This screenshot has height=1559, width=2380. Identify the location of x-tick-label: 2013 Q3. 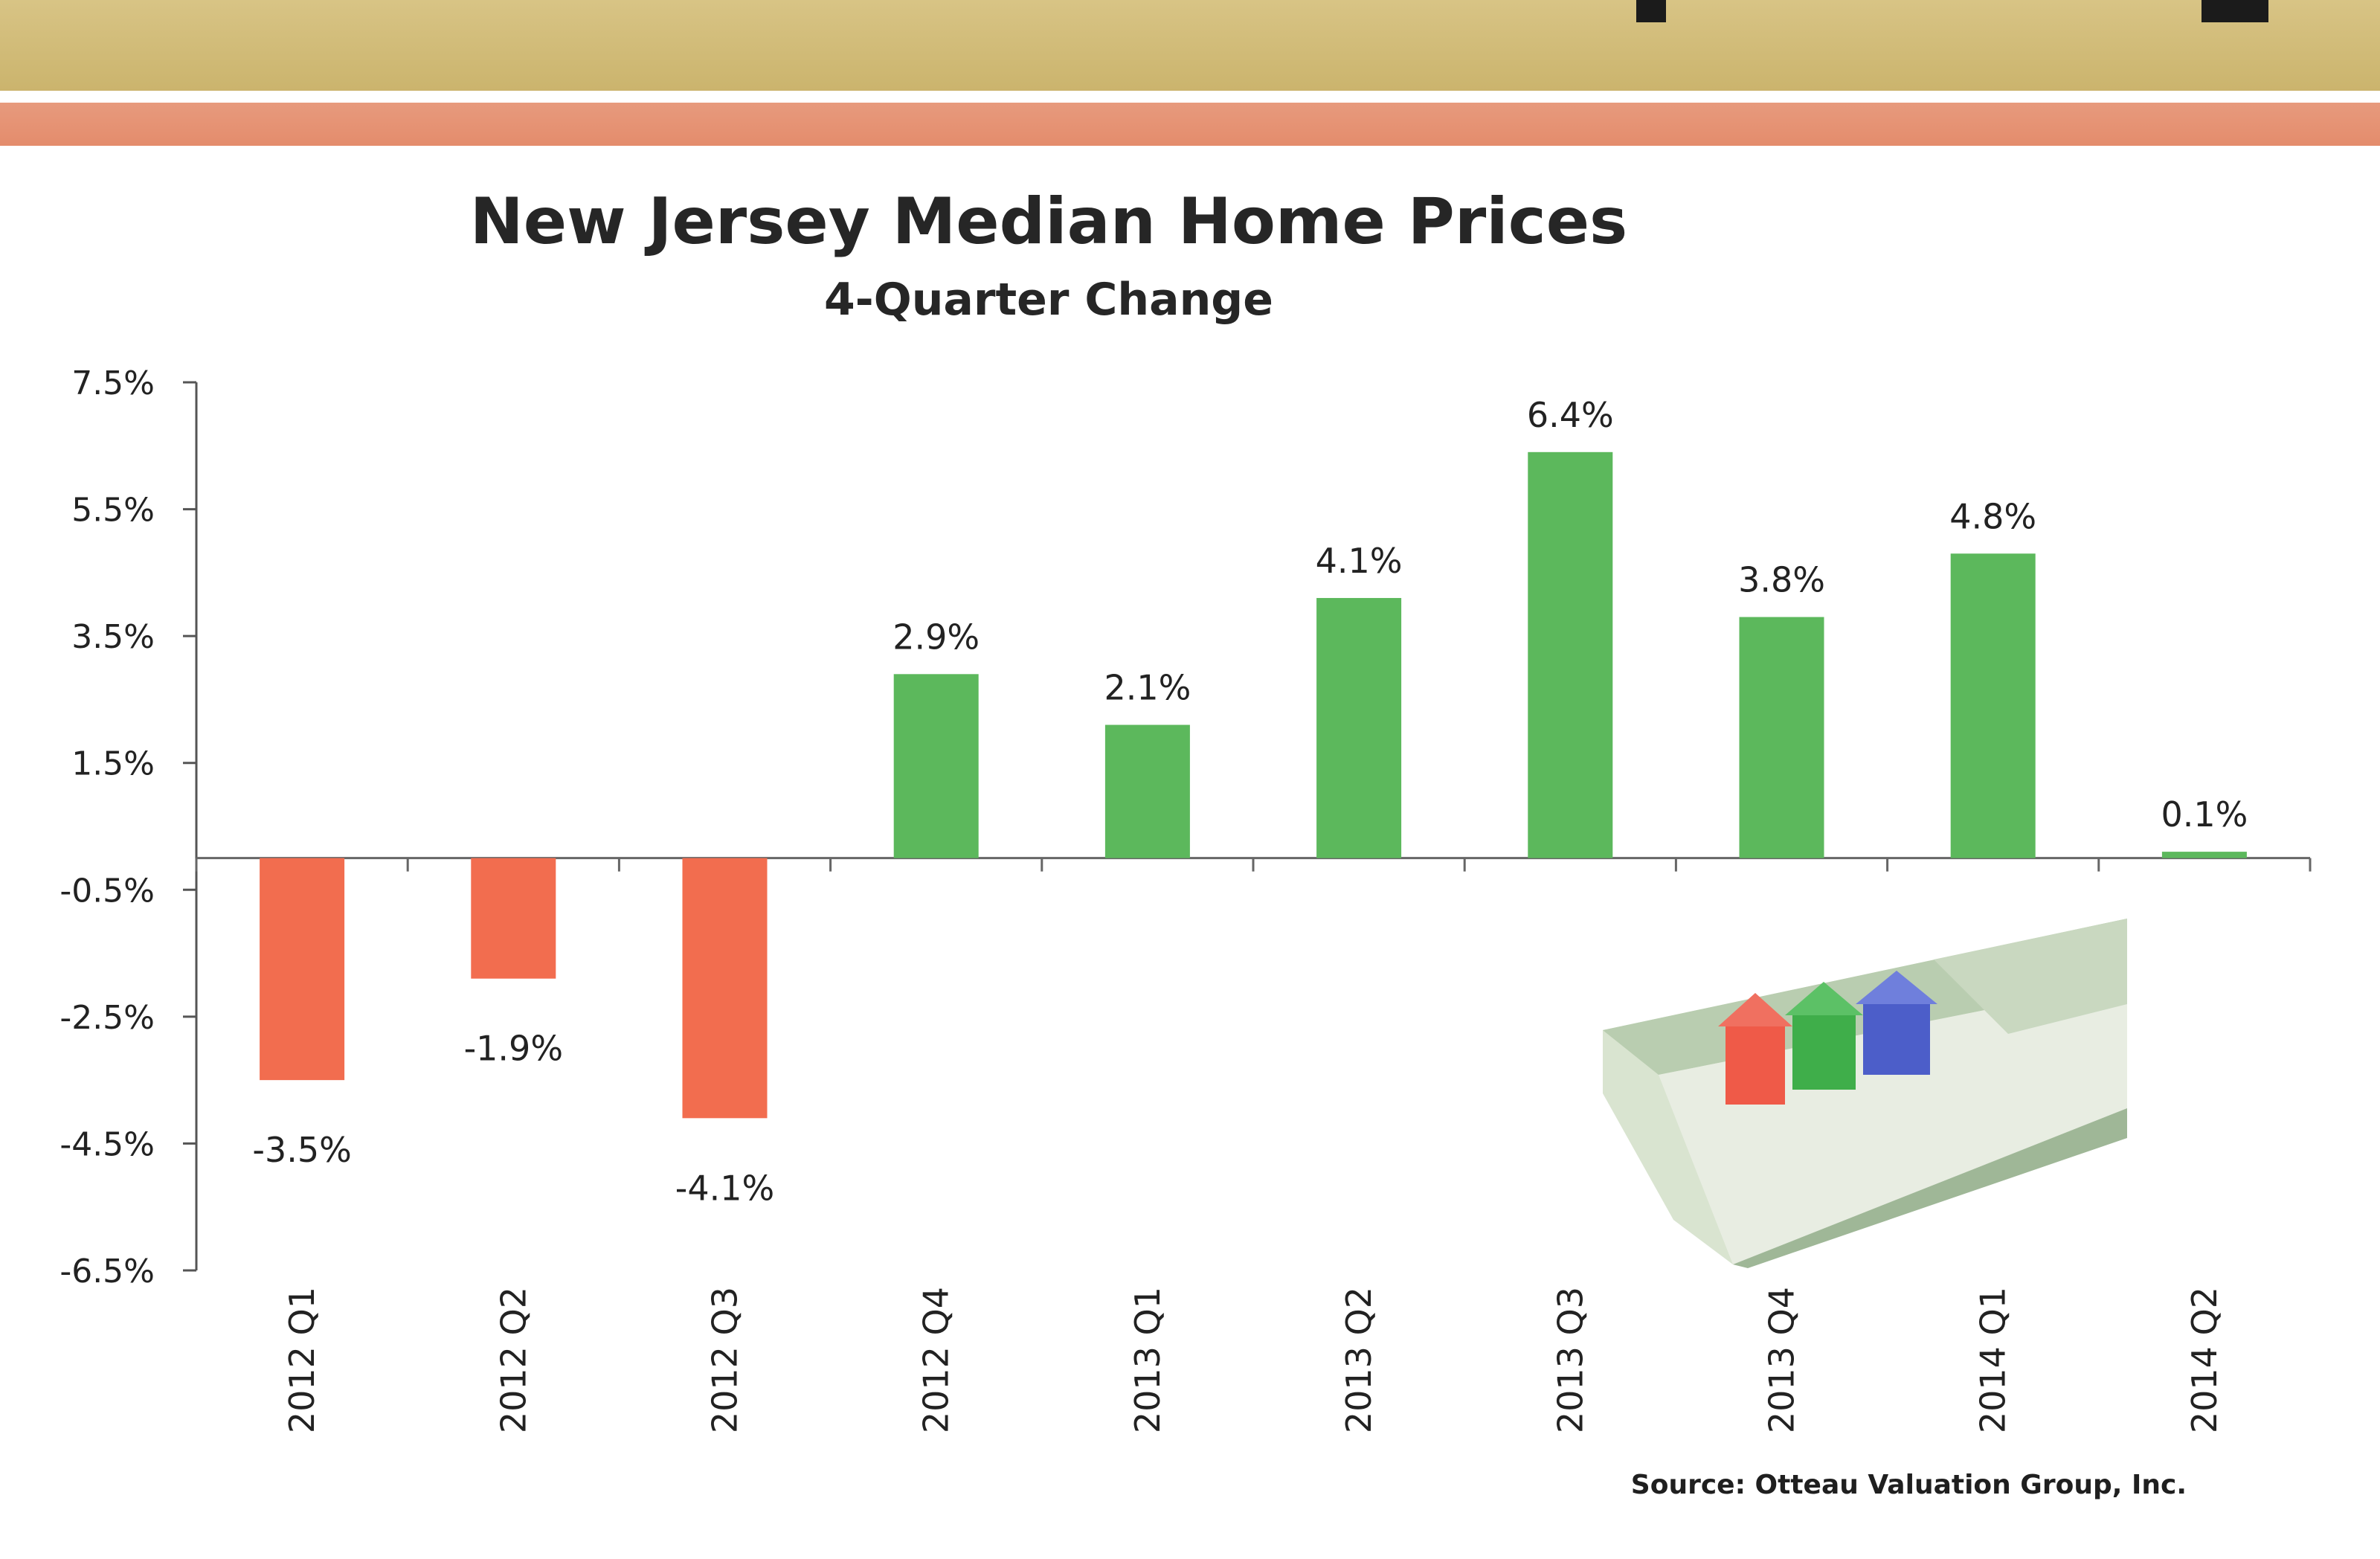
(1570, 1360).